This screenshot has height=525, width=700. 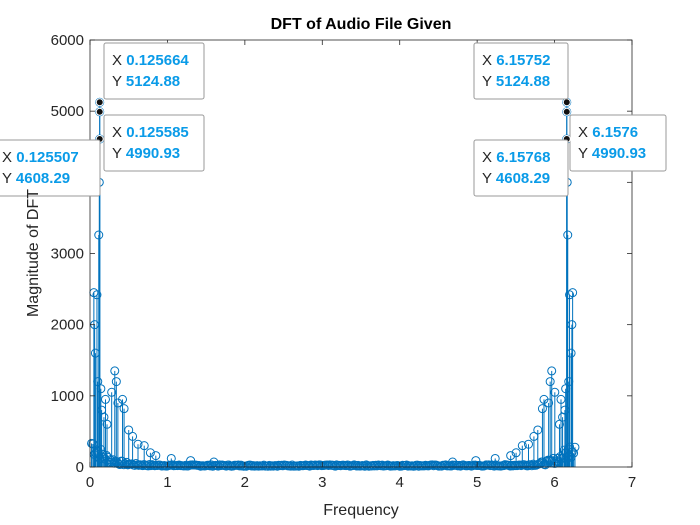 I want to click on x-tick-label: 5, so click(x=477, y=482).